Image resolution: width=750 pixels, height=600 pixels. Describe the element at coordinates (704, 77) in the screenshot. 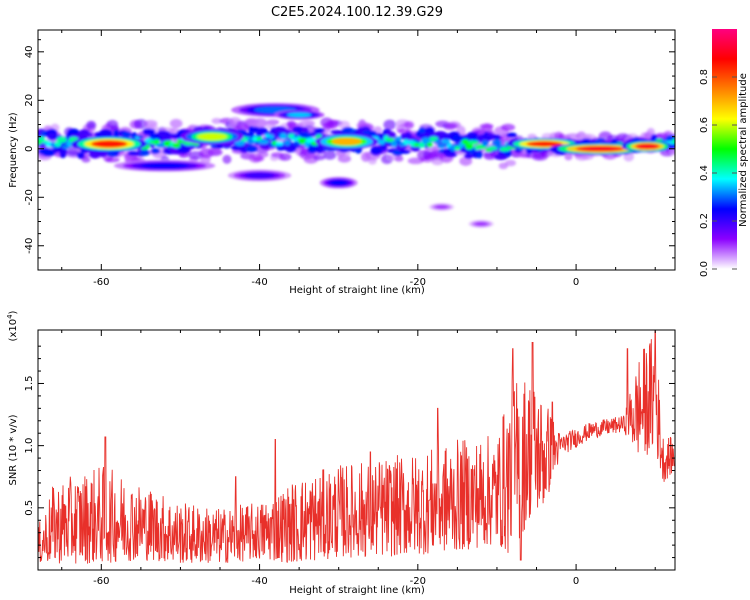

I see `colorbar-tick-label: 0.8` at that location.